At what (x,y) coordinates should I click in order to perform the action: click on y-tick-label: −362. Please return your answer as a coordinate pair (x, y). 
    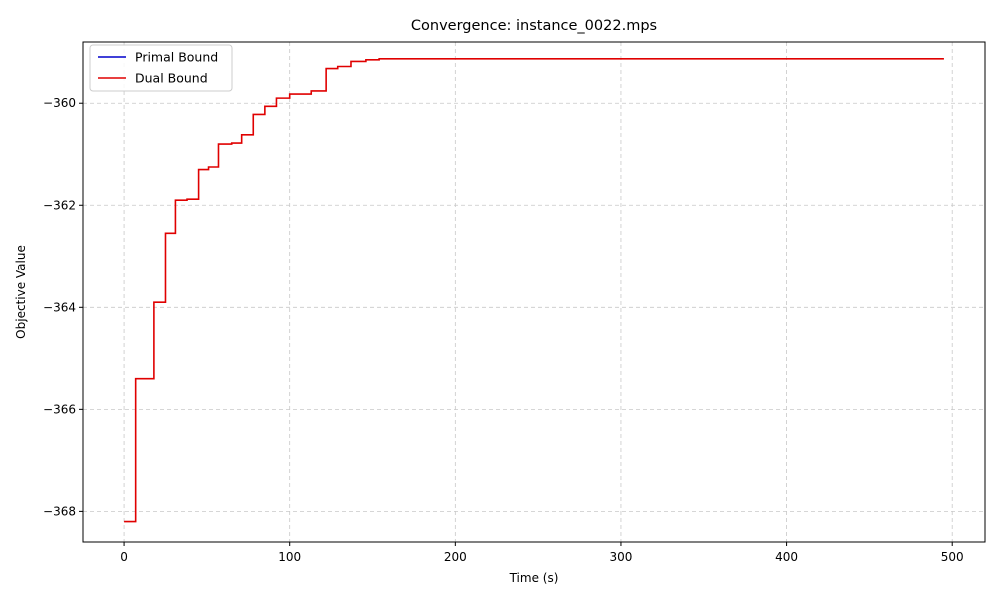
    Looking at the image, I should click on (59, 205).